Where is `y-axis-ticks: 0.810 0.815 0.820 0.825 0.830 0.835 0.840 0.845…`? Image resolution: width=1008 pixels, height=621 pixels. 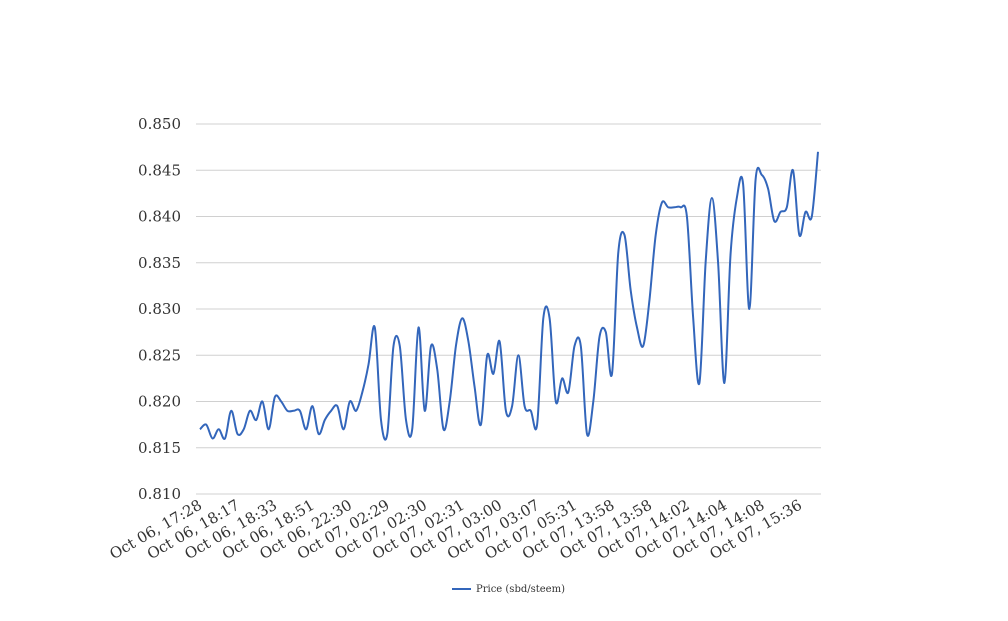 y-axis-ticks: 0.810 0.815 0.820 0.825 0.830 0.835 0.840 0.845… is located at coordinates (159, 309).